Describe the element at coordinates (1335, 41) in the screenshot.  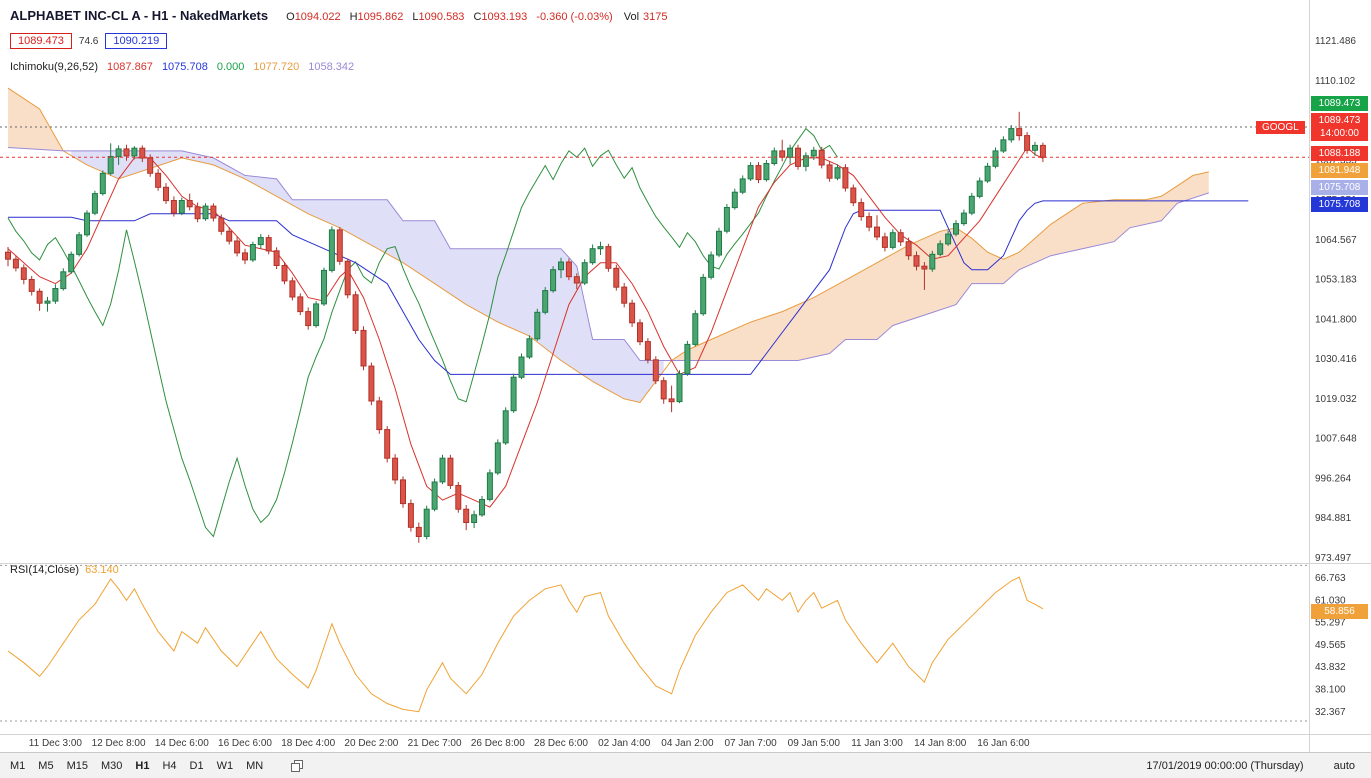
I see `svg-text: 1121.486` at that location.